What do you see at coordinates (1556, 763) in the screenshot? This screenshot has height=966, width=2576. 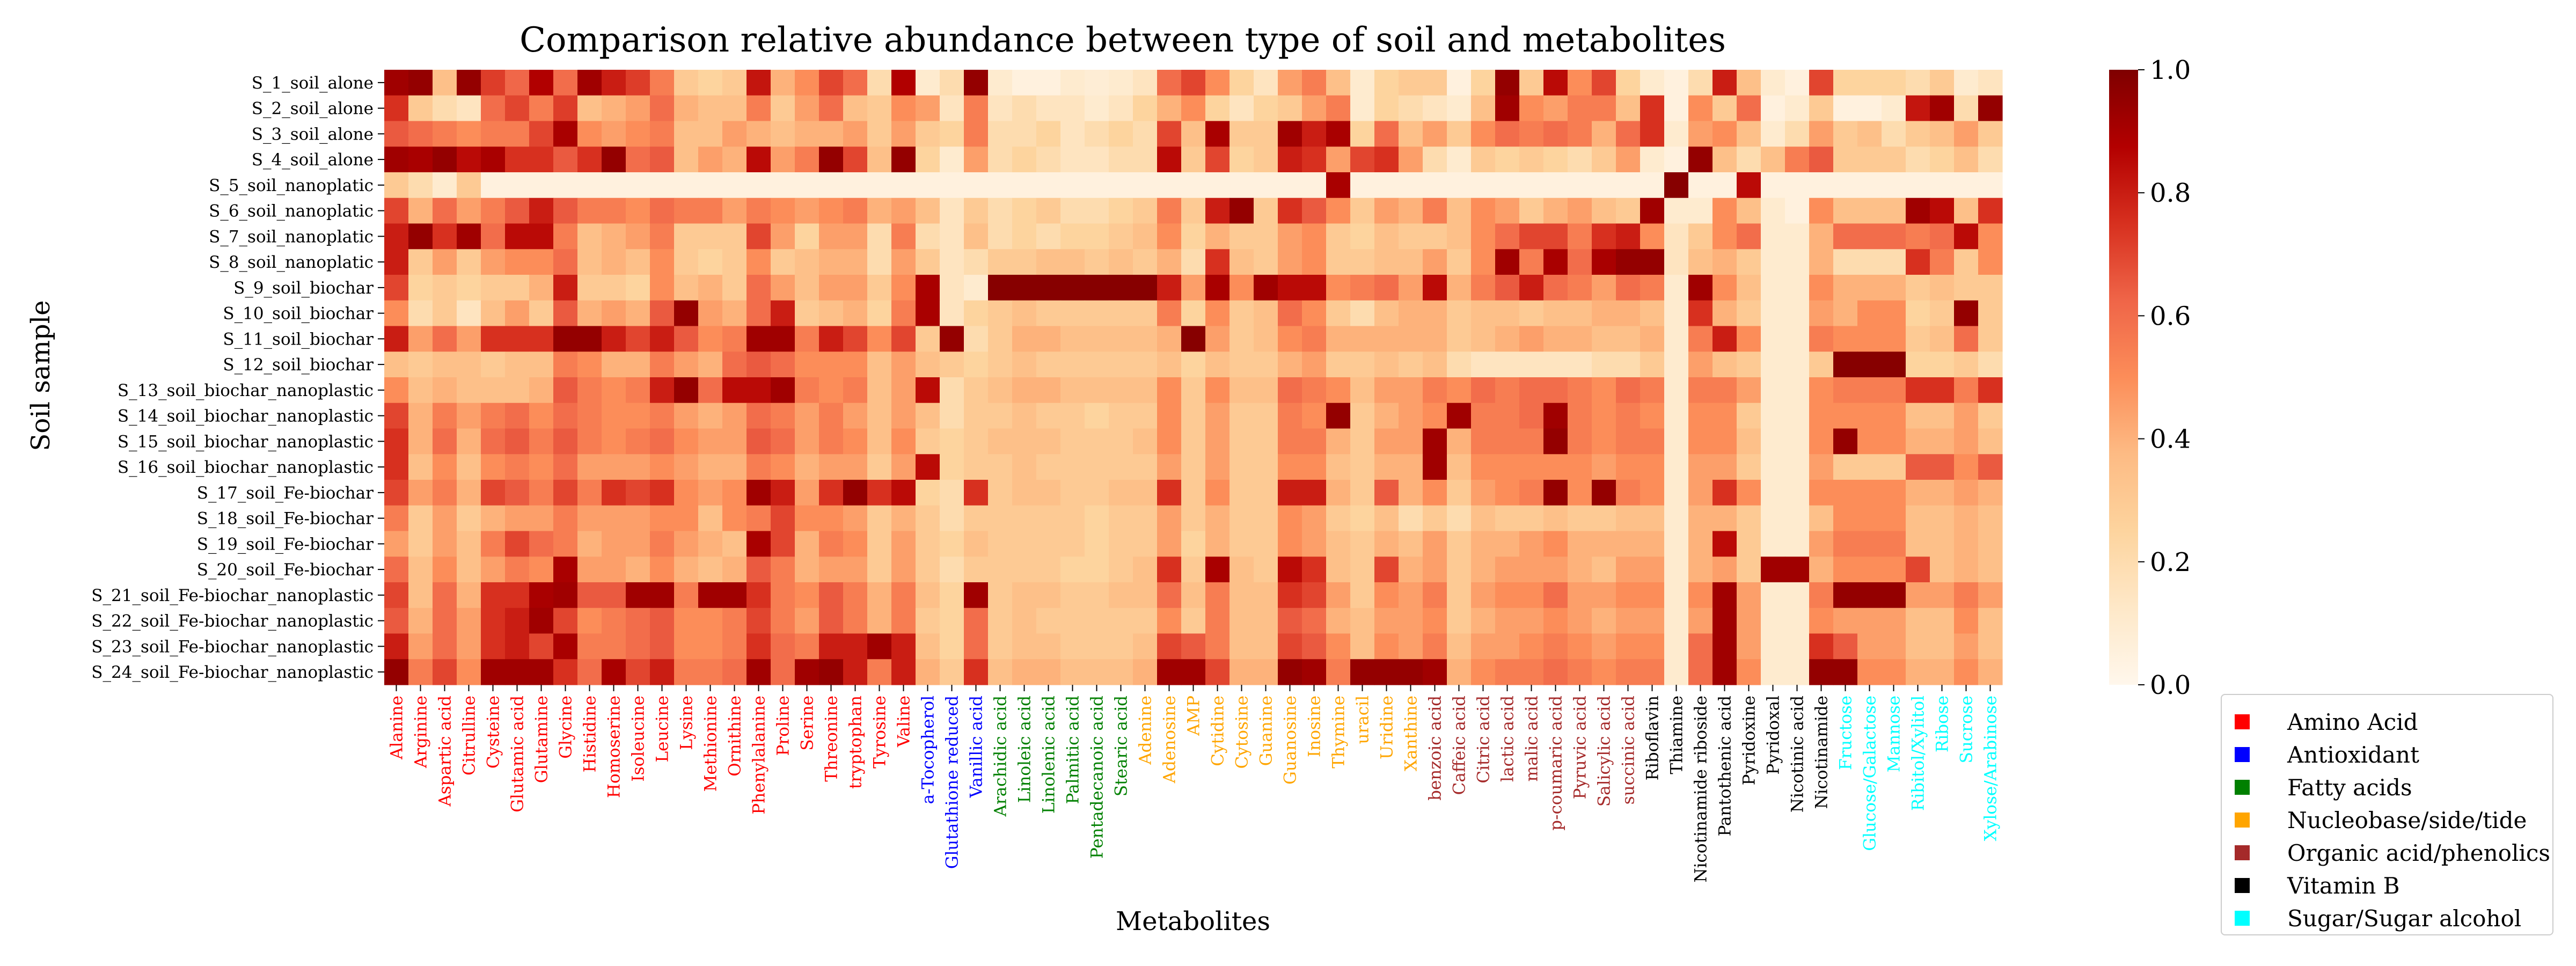 I see `column-label: p-coumaric acid` at bounding box center [1556, 763].